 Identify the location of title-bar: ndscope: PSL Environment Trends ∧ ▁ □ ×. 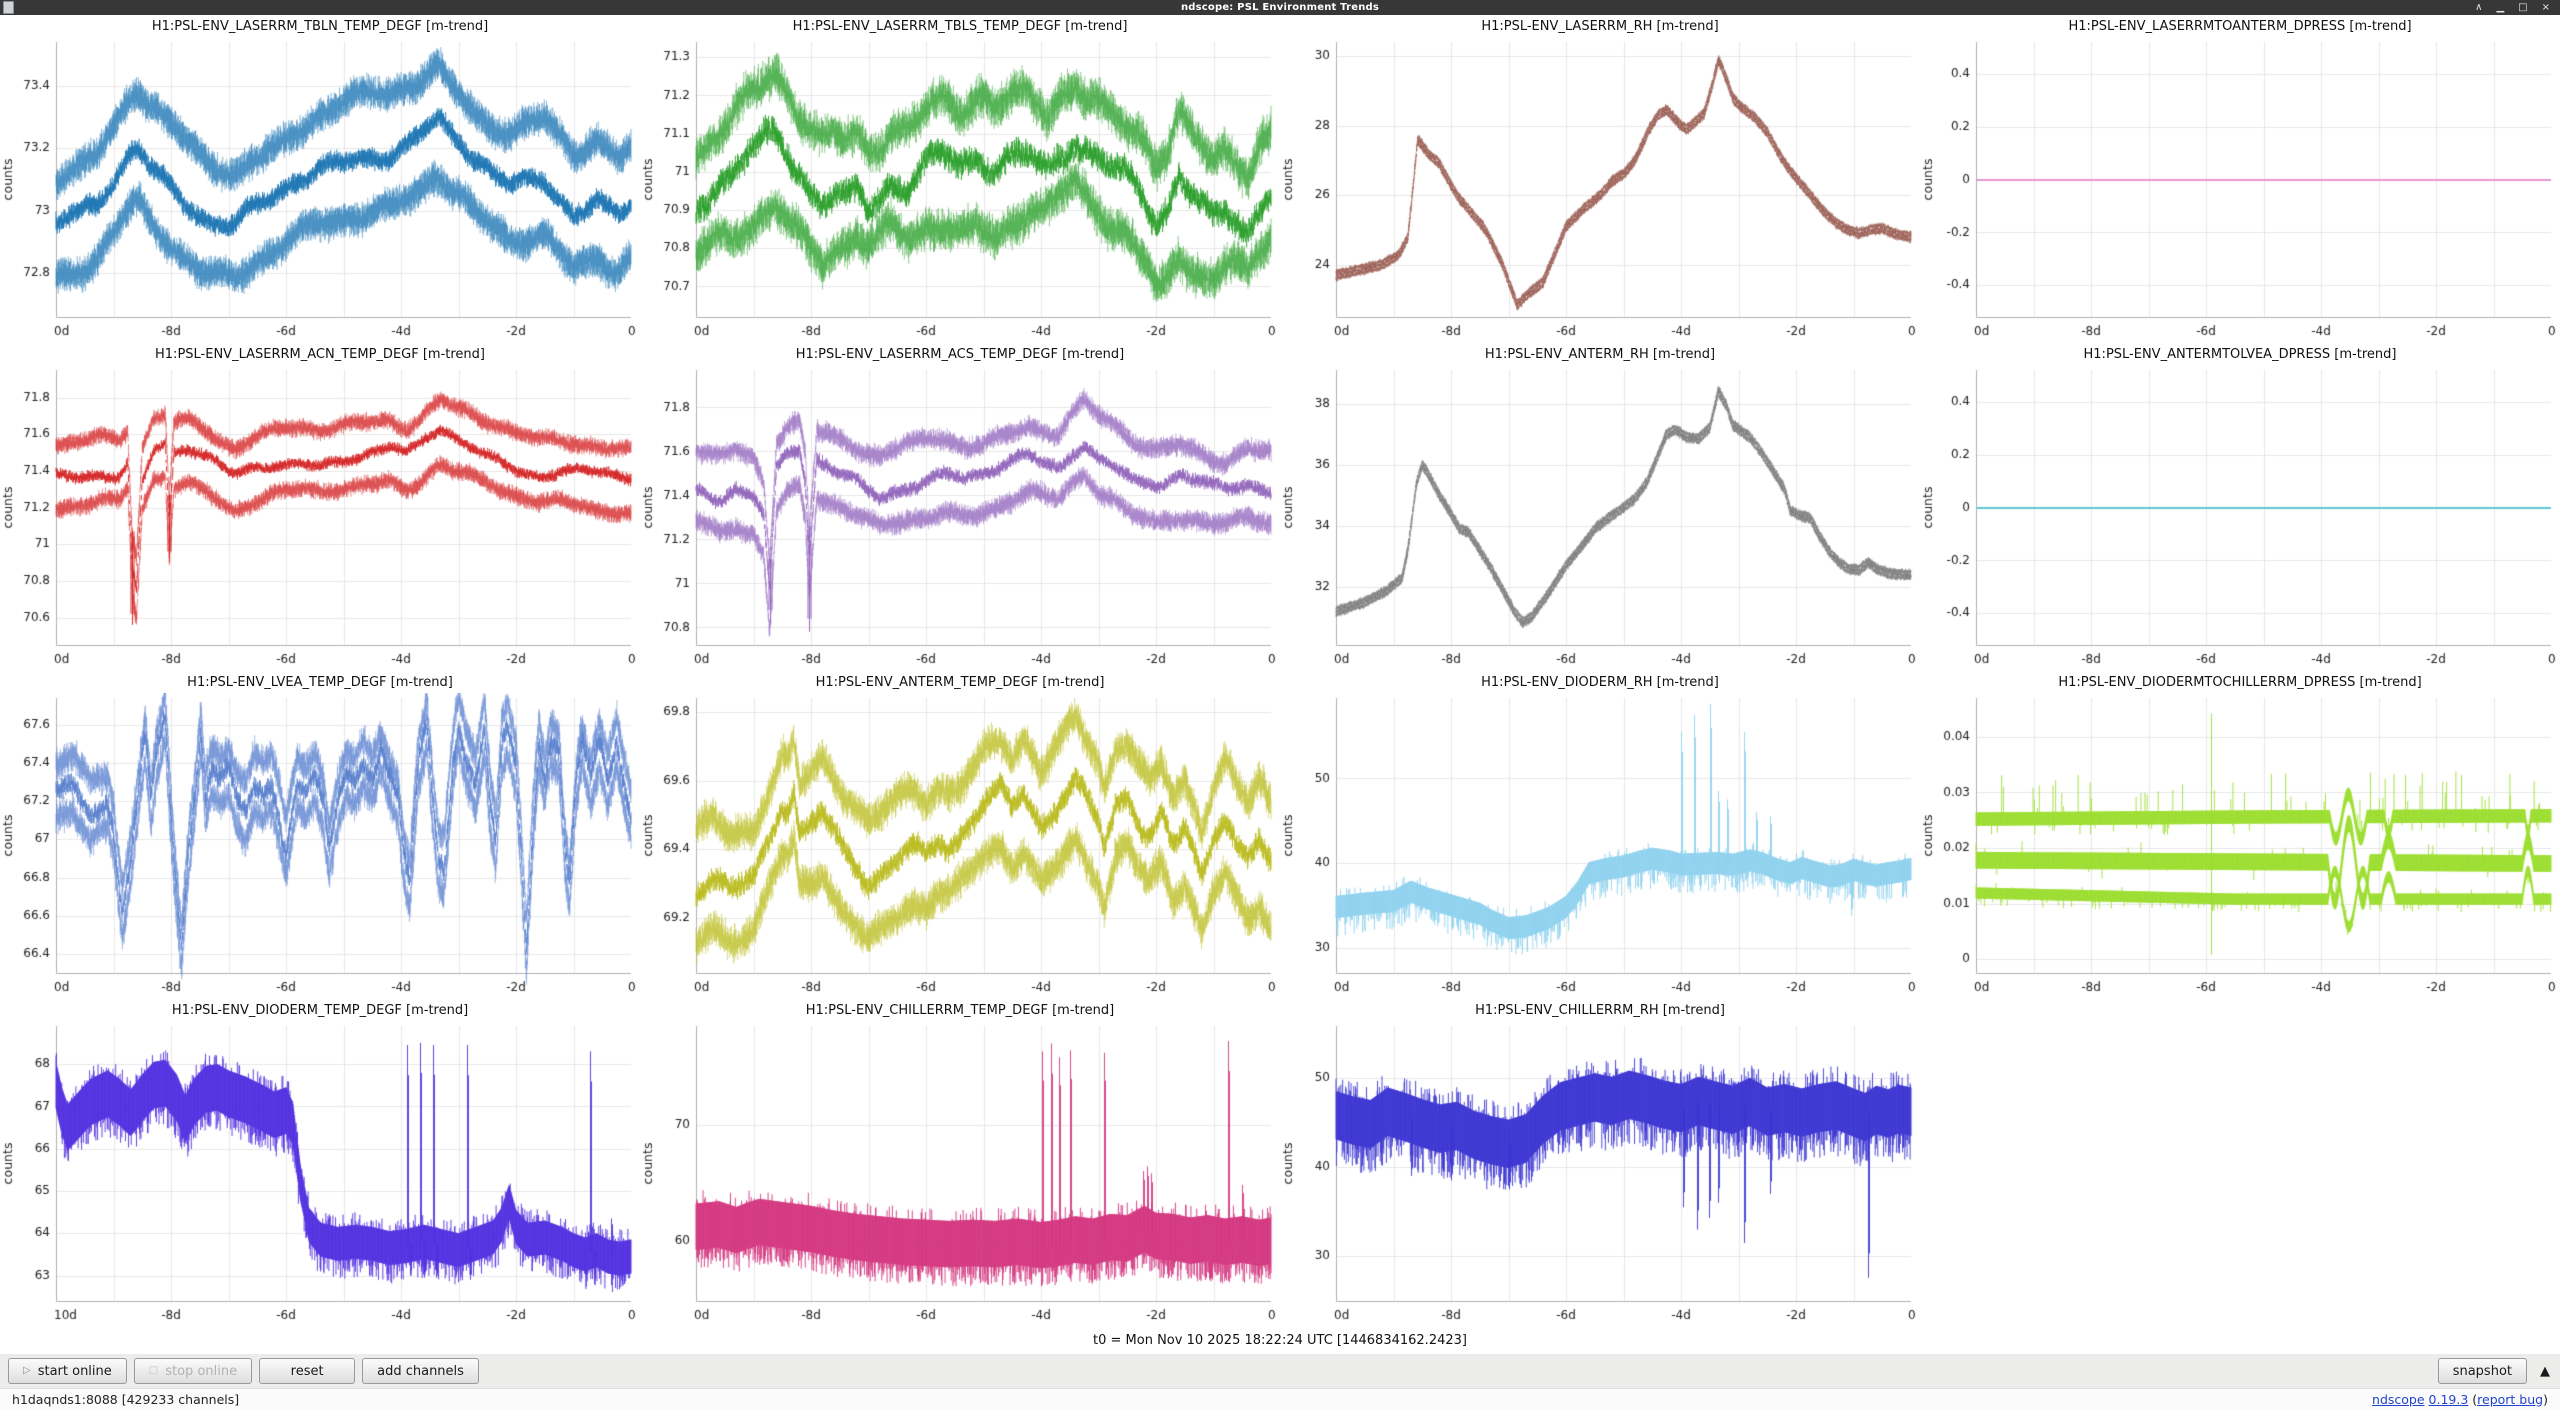
(1280, 7).